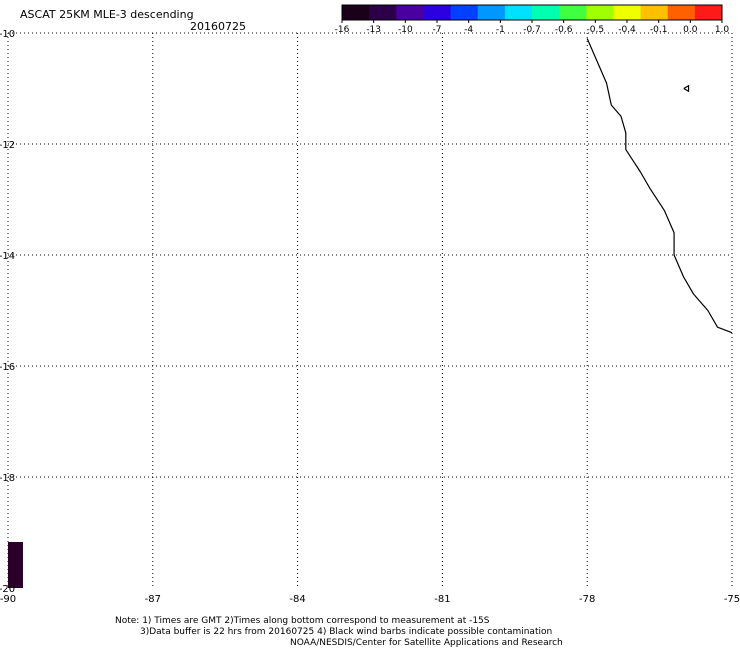 This screenshot has width=740, height=650. Describe the element at coordinates (587, 599) in the screenshot. I see `longitude-tick-label: -78` at that location.